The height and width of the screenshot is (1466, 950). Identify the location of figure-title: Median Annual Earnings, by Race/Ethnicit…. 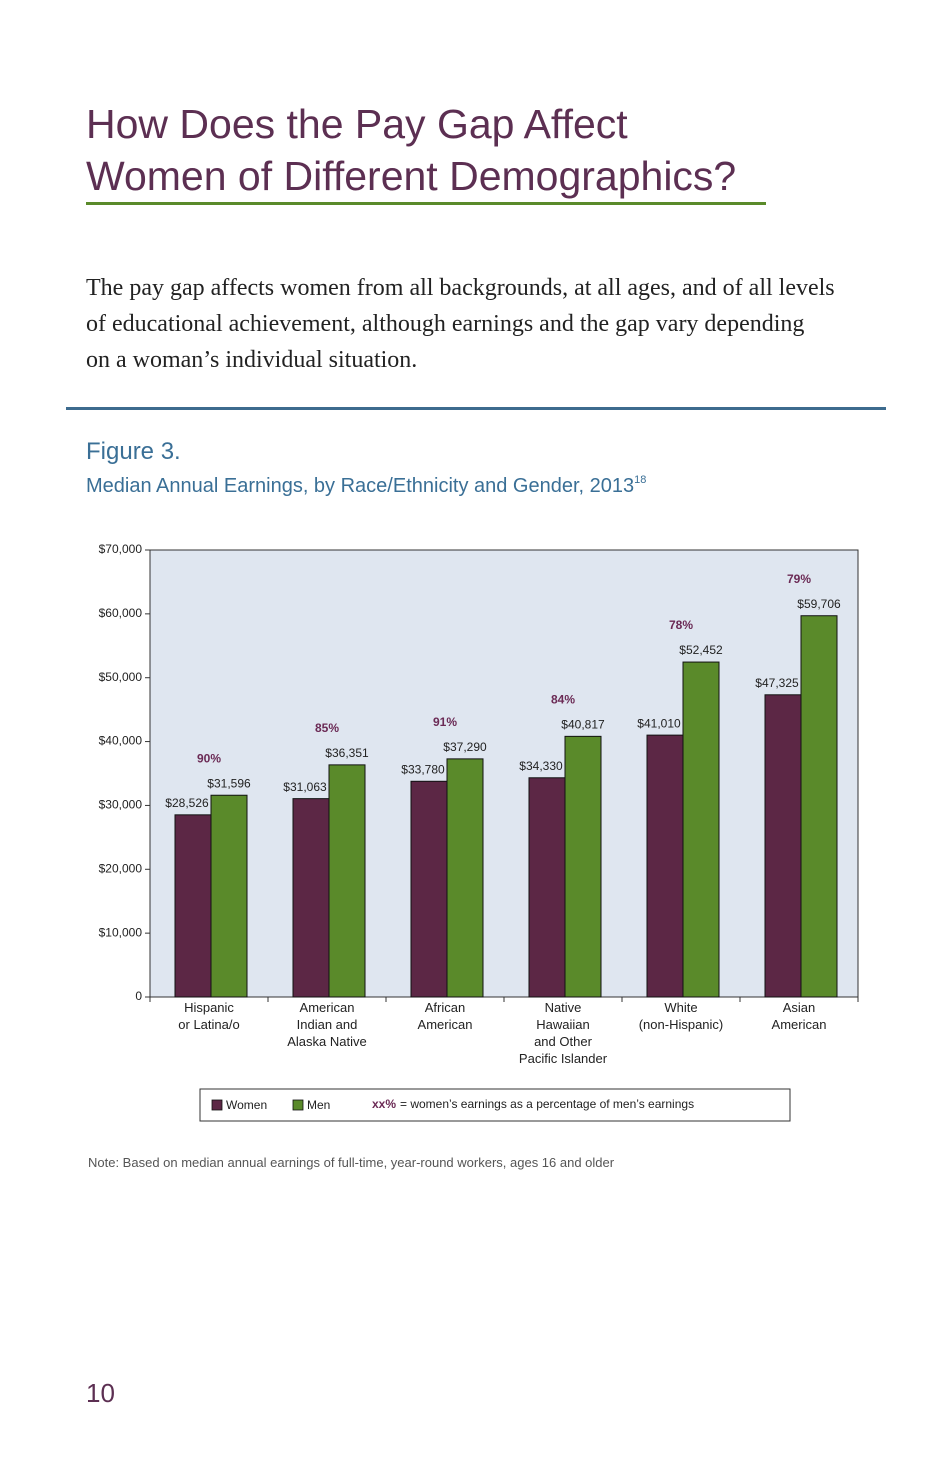
(366, 486).